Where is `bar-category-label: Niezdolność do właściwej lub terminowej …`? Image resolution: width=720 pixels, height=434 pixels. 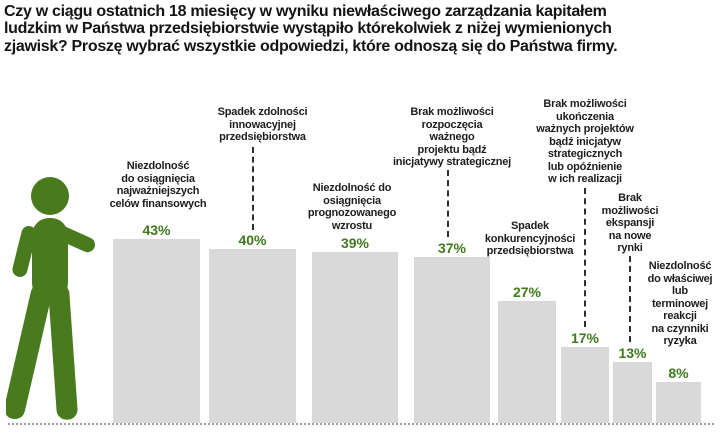
bar-category-label: Niezdolność do właściwej lub terminowej … is located at coordinates (680, 304).